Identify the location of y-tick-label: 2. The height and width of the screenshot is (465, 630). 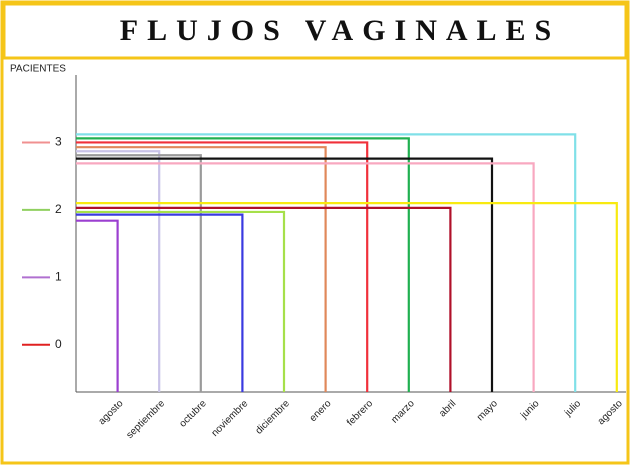
(58, 209).